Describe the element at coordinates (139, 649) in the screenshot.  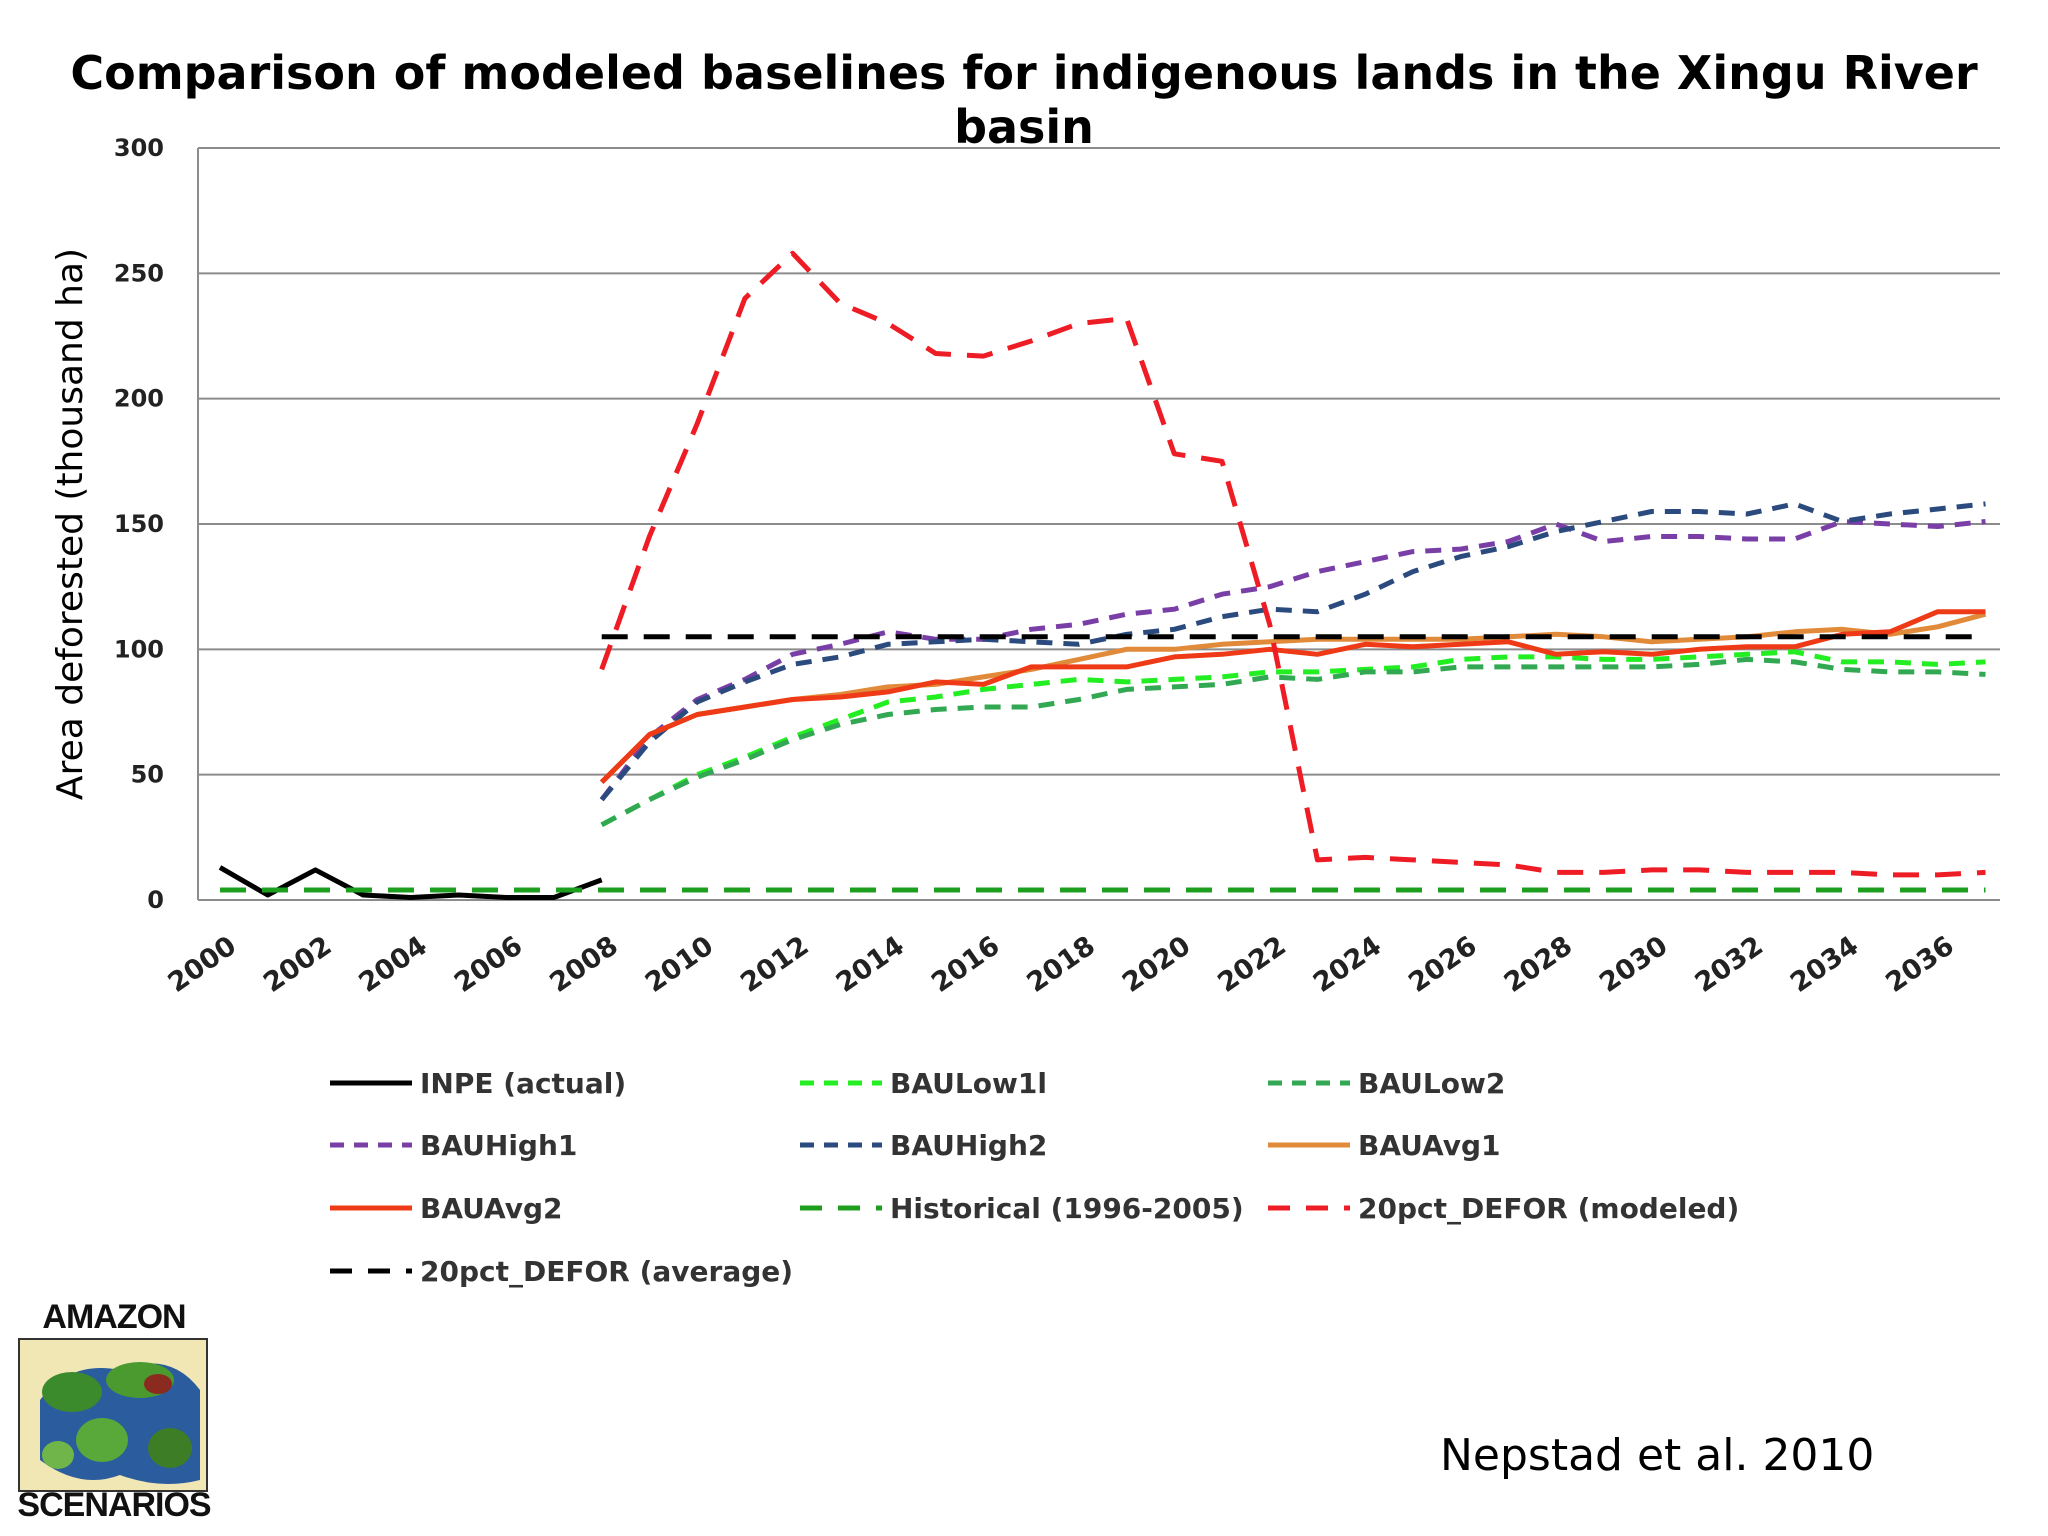
I see `y-tick-label: 100` at that location.